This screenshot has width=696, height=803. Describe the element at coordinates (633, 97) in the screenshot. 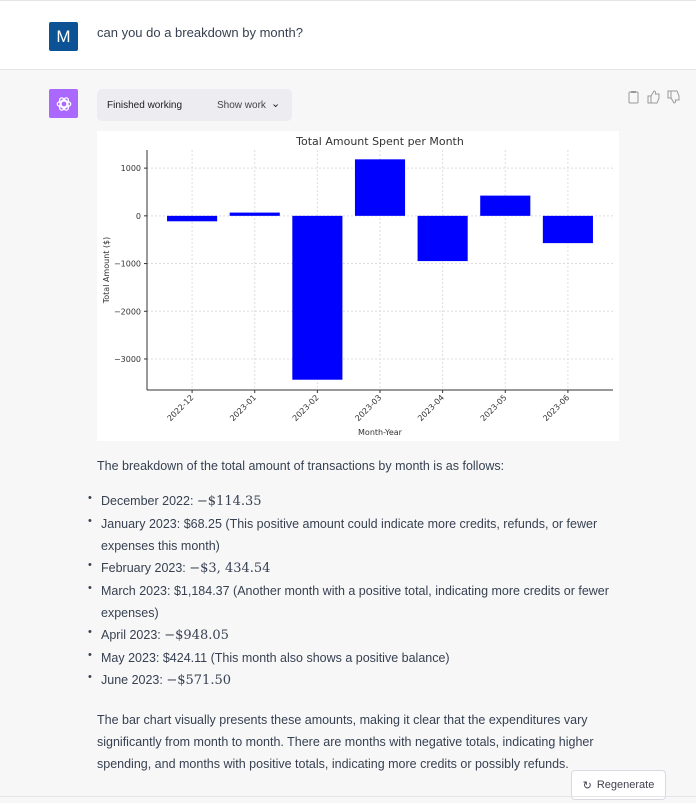

I see `copy-icon` at that location.